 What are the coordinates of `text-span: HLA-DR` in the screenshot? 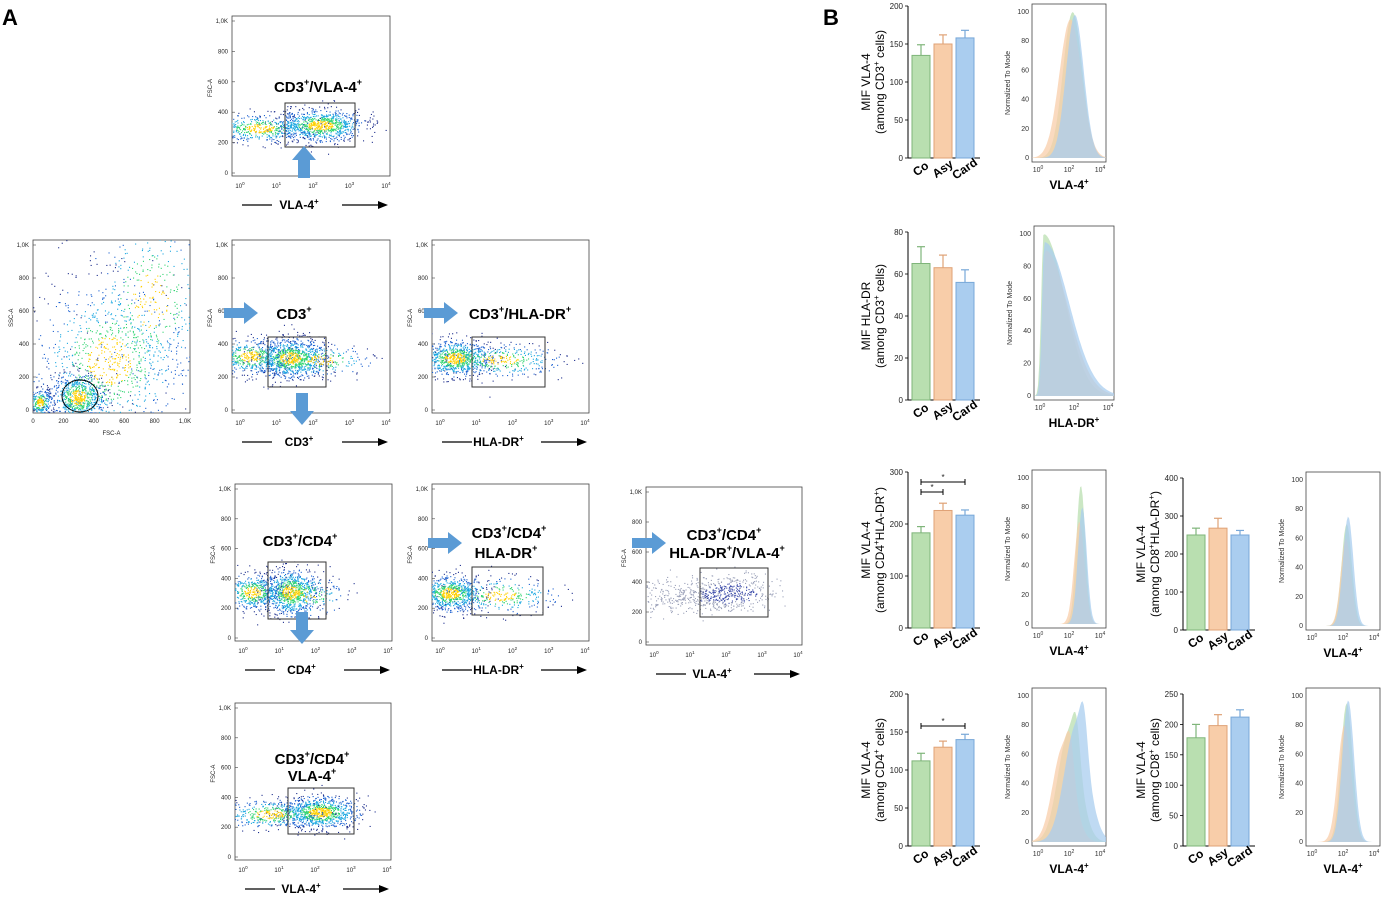 It's located at (1072, 423).